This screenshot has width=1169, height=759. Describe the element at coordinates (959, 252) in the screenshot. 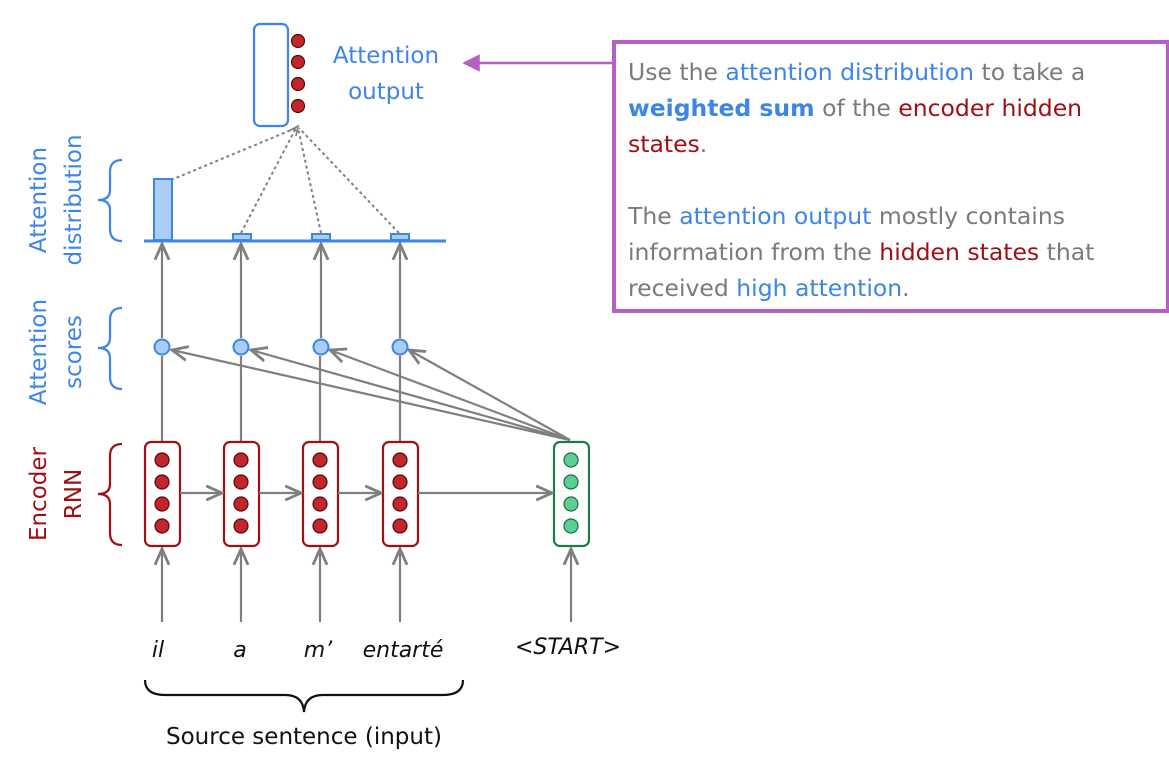

I see `term-hidden-states: hidden states` at that location.